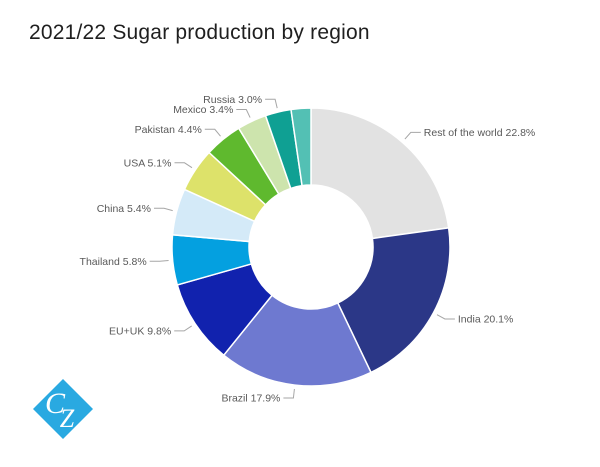 The image size is (600, 467). What do you see at coordinates (412, 135) in the screenshot?
I see `leader-line-rest-of-the-world` at bounding box center [412, 135].